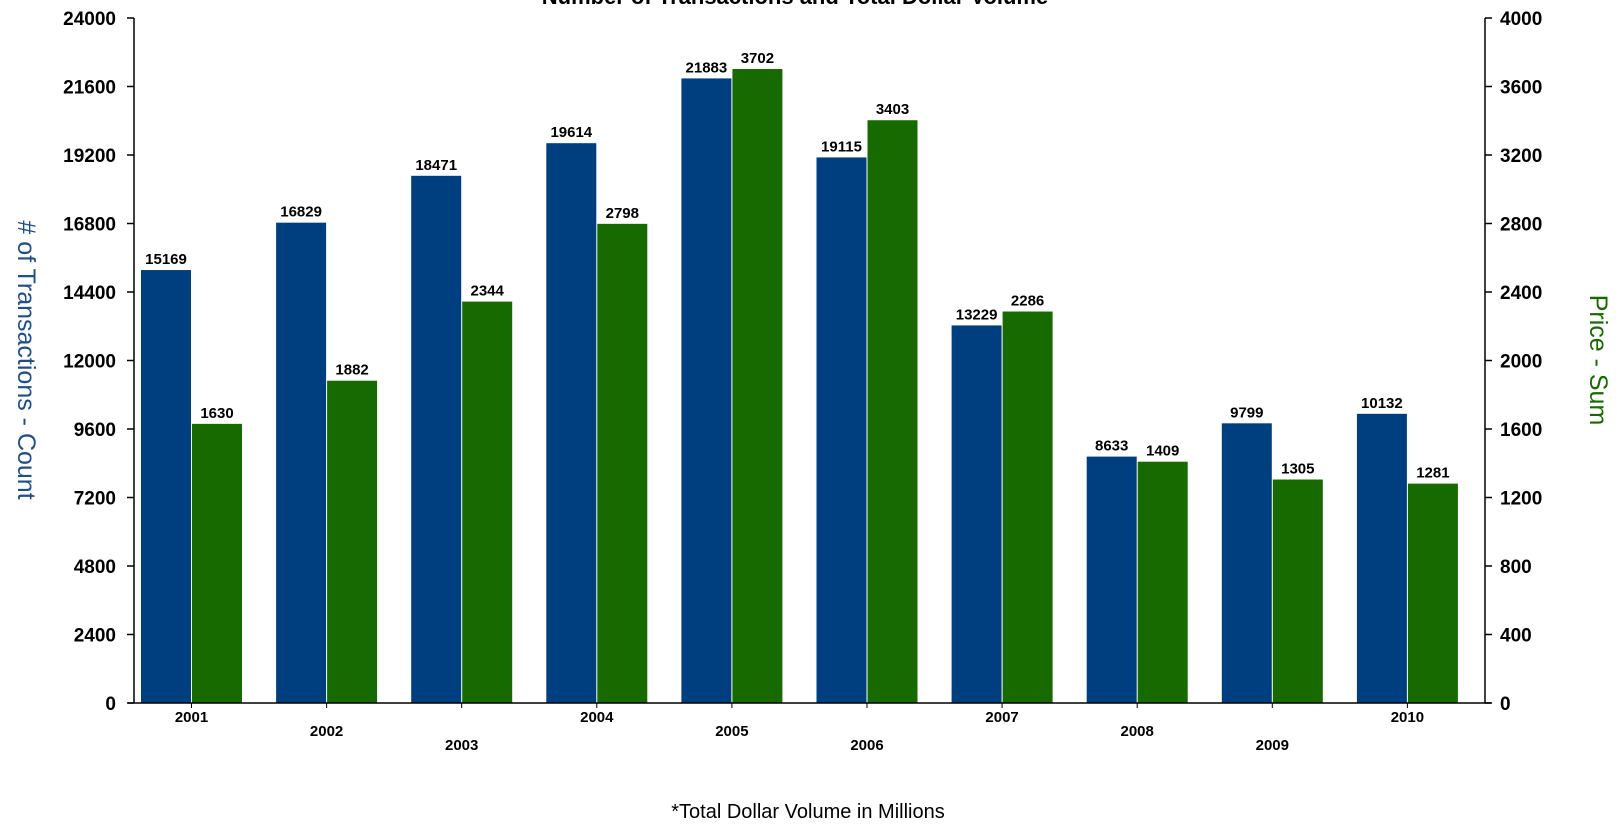 The height and width of the screenshot is (827, 1619). Describe the element at coordinates (89, 293) in the screenshot. I see `left-tick-label-14400: 14400` at that location.